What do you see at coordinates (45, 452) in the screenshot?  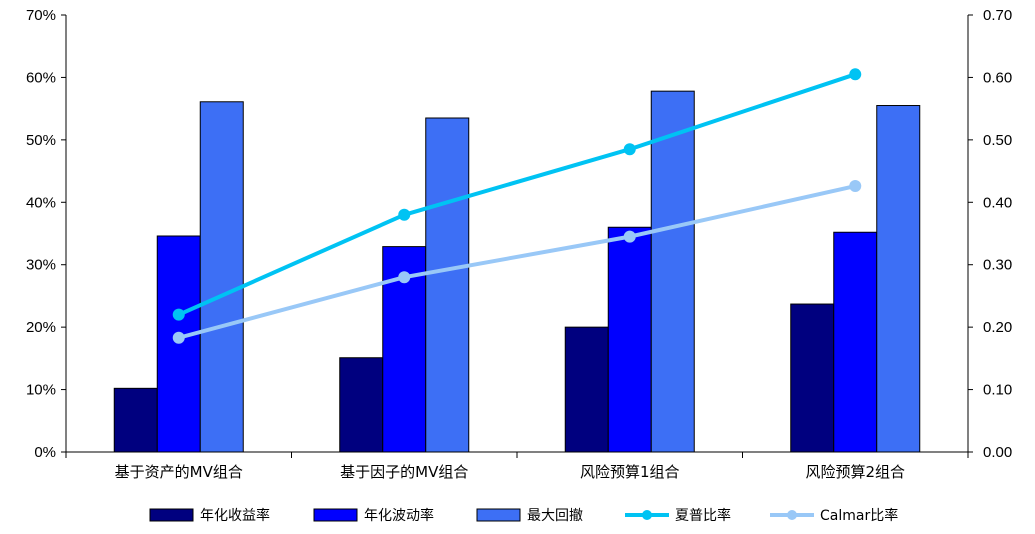 I see `y-left-tick-label: 0%` at bounding box center [45, 452].